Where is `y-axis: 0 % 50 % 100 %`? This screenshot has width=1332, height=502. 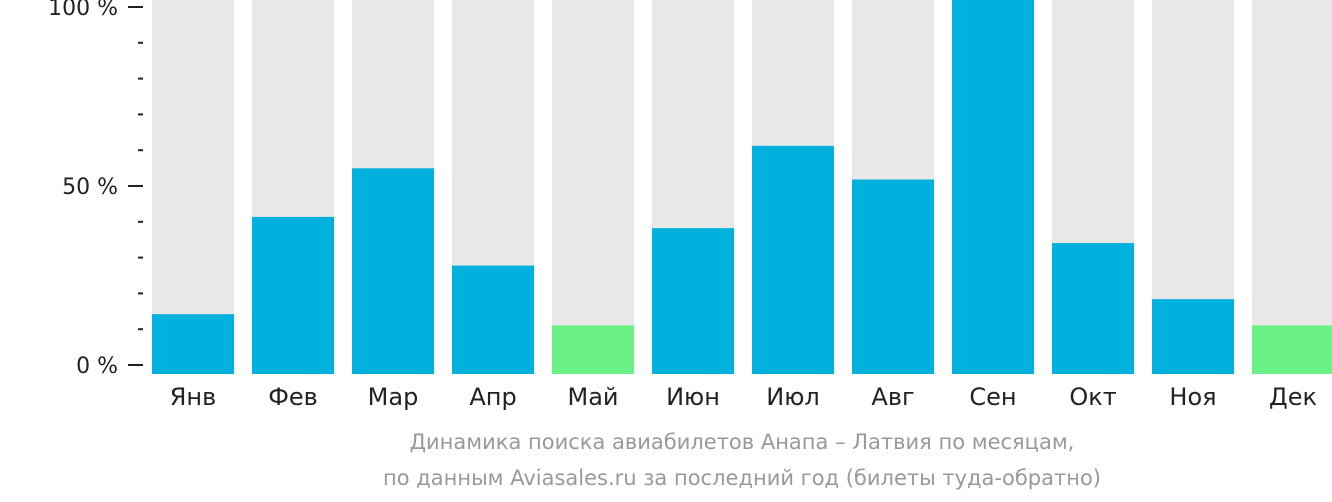 y-axis: 0 % 50 % 100 % is located at coordinates (95, 189).